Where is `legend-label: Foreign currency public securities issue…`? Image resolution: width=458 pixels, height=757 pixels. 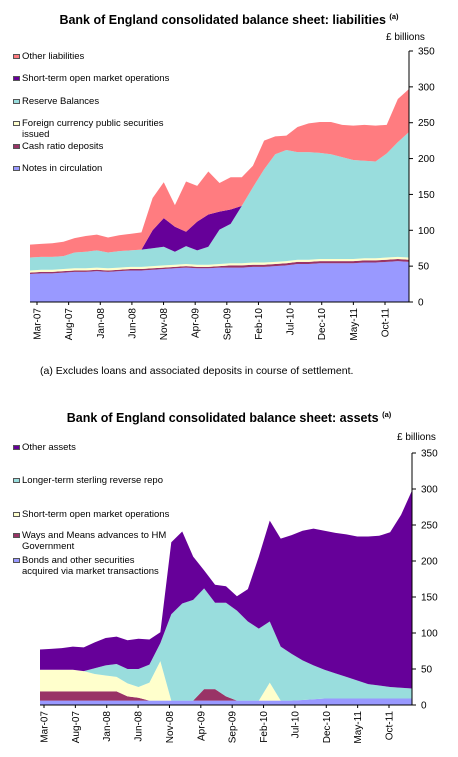 legend-label: Foreign currency public securities issue… is located at coordinates (93, 129).